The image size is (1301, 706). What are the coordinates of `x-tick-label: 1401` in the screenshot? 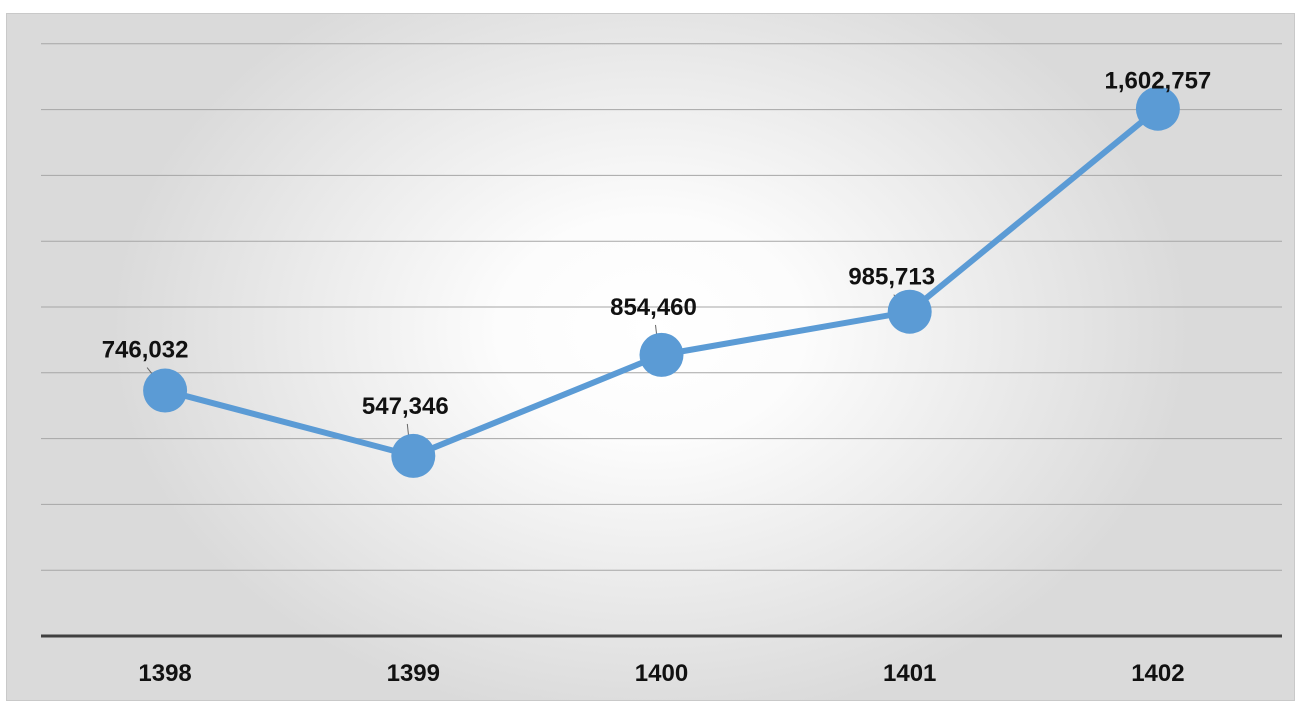 It's located at (909, 673).